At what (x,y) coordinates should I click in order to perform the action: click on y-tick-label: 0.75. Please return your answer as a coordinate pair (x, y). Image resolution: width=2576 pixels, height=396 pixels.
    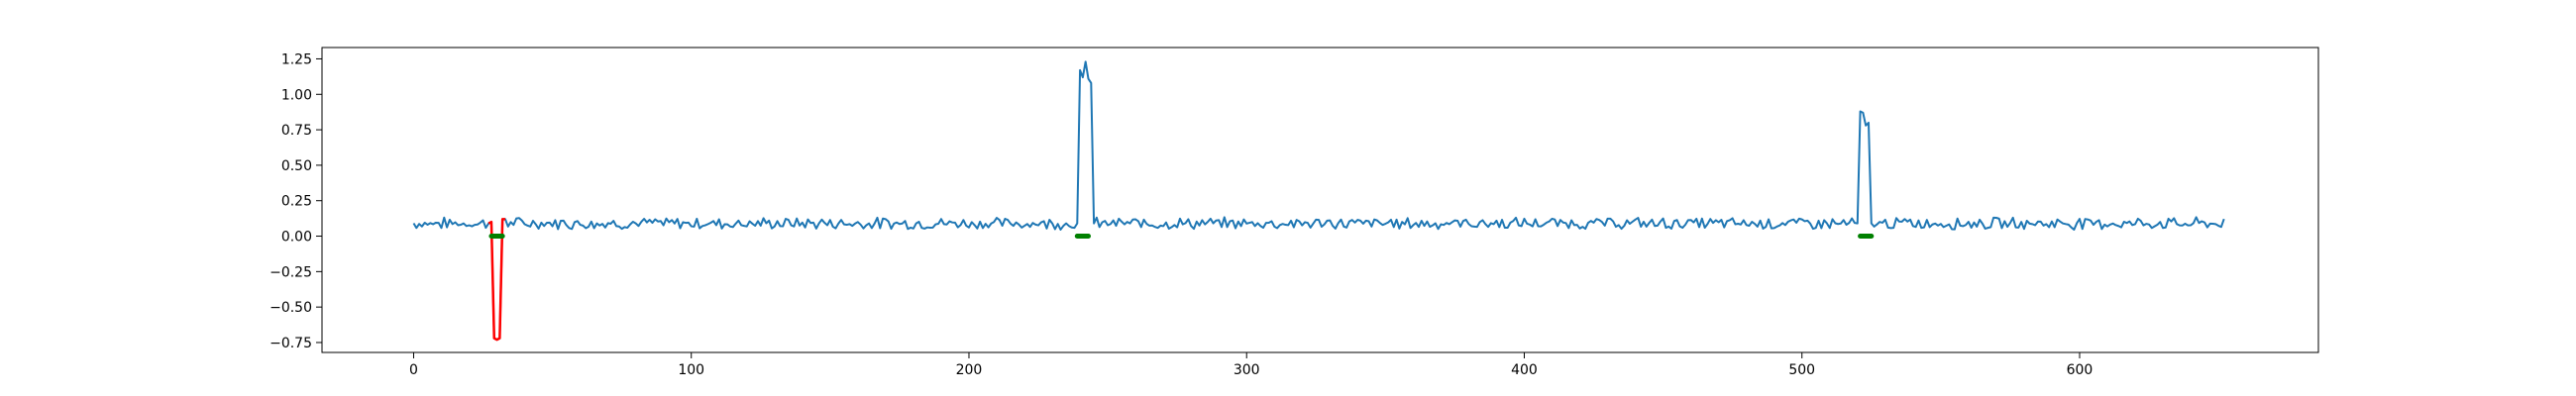
    Looking at the image, I should click on (296, 131).